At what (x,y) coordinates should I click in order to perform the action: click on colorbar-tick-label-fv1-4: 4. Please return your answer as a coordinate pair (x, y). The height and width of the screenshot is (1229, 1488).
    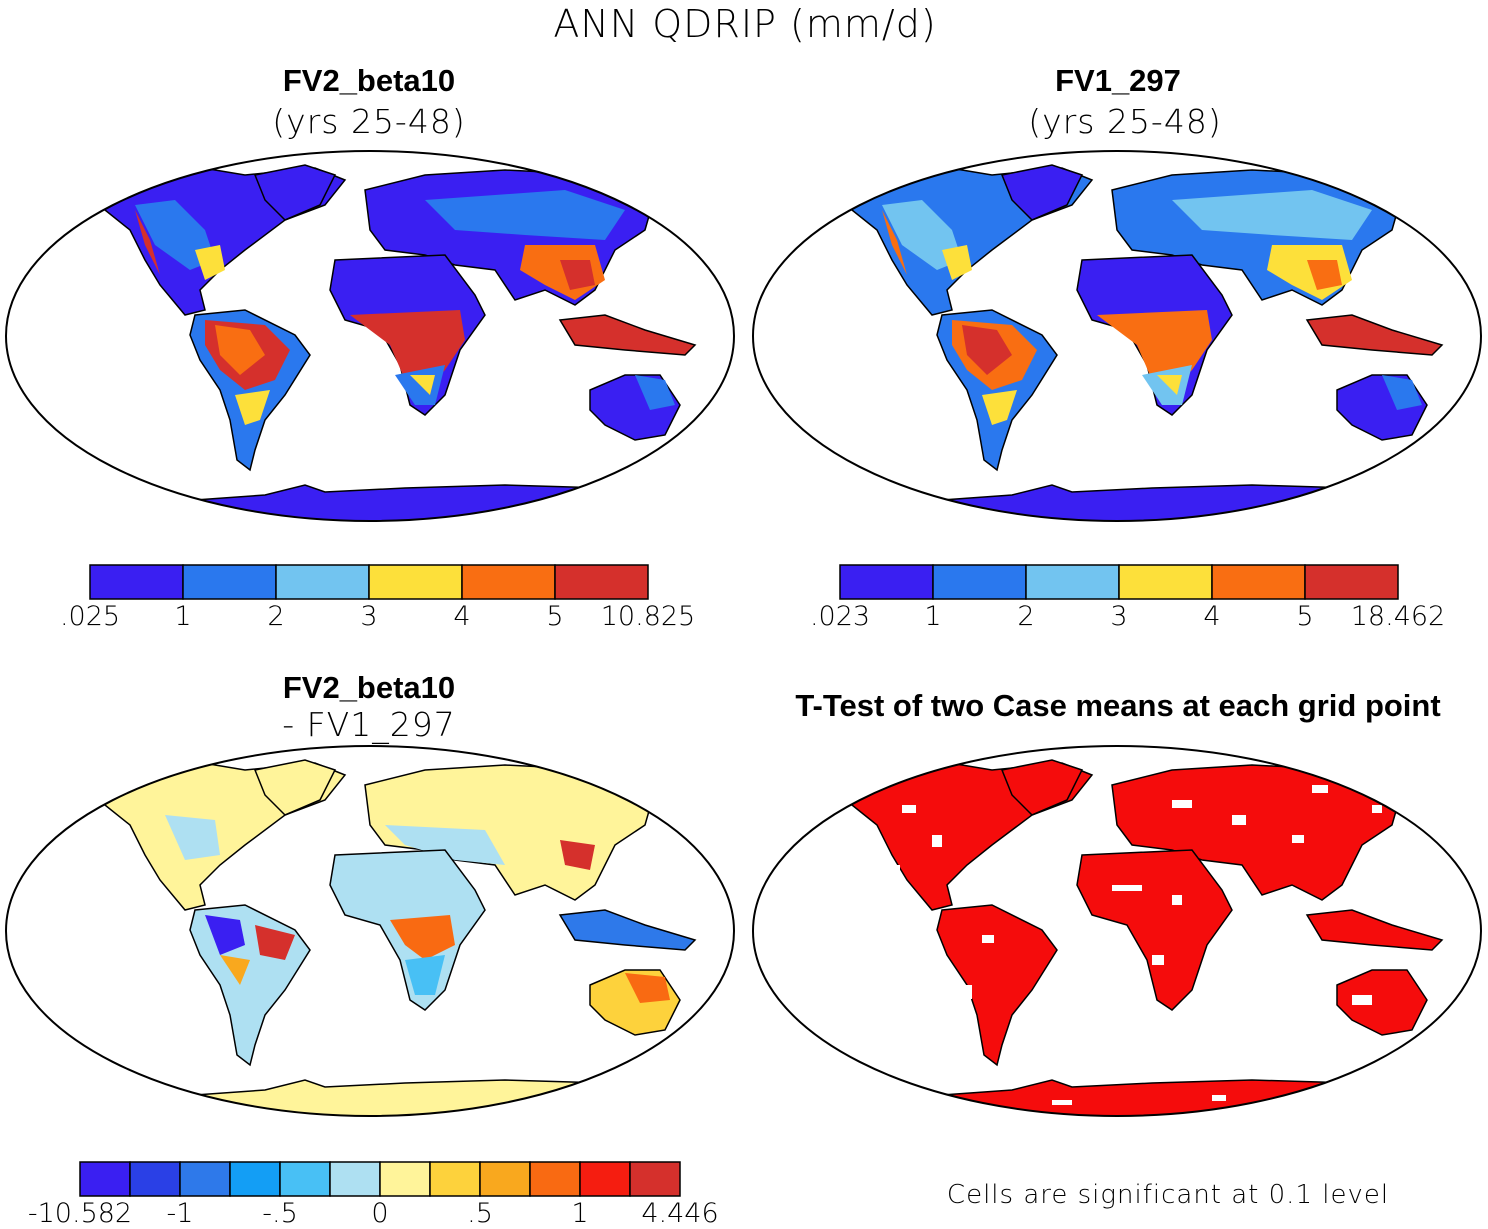
    Looking at the image, I should click on (1212, 616).